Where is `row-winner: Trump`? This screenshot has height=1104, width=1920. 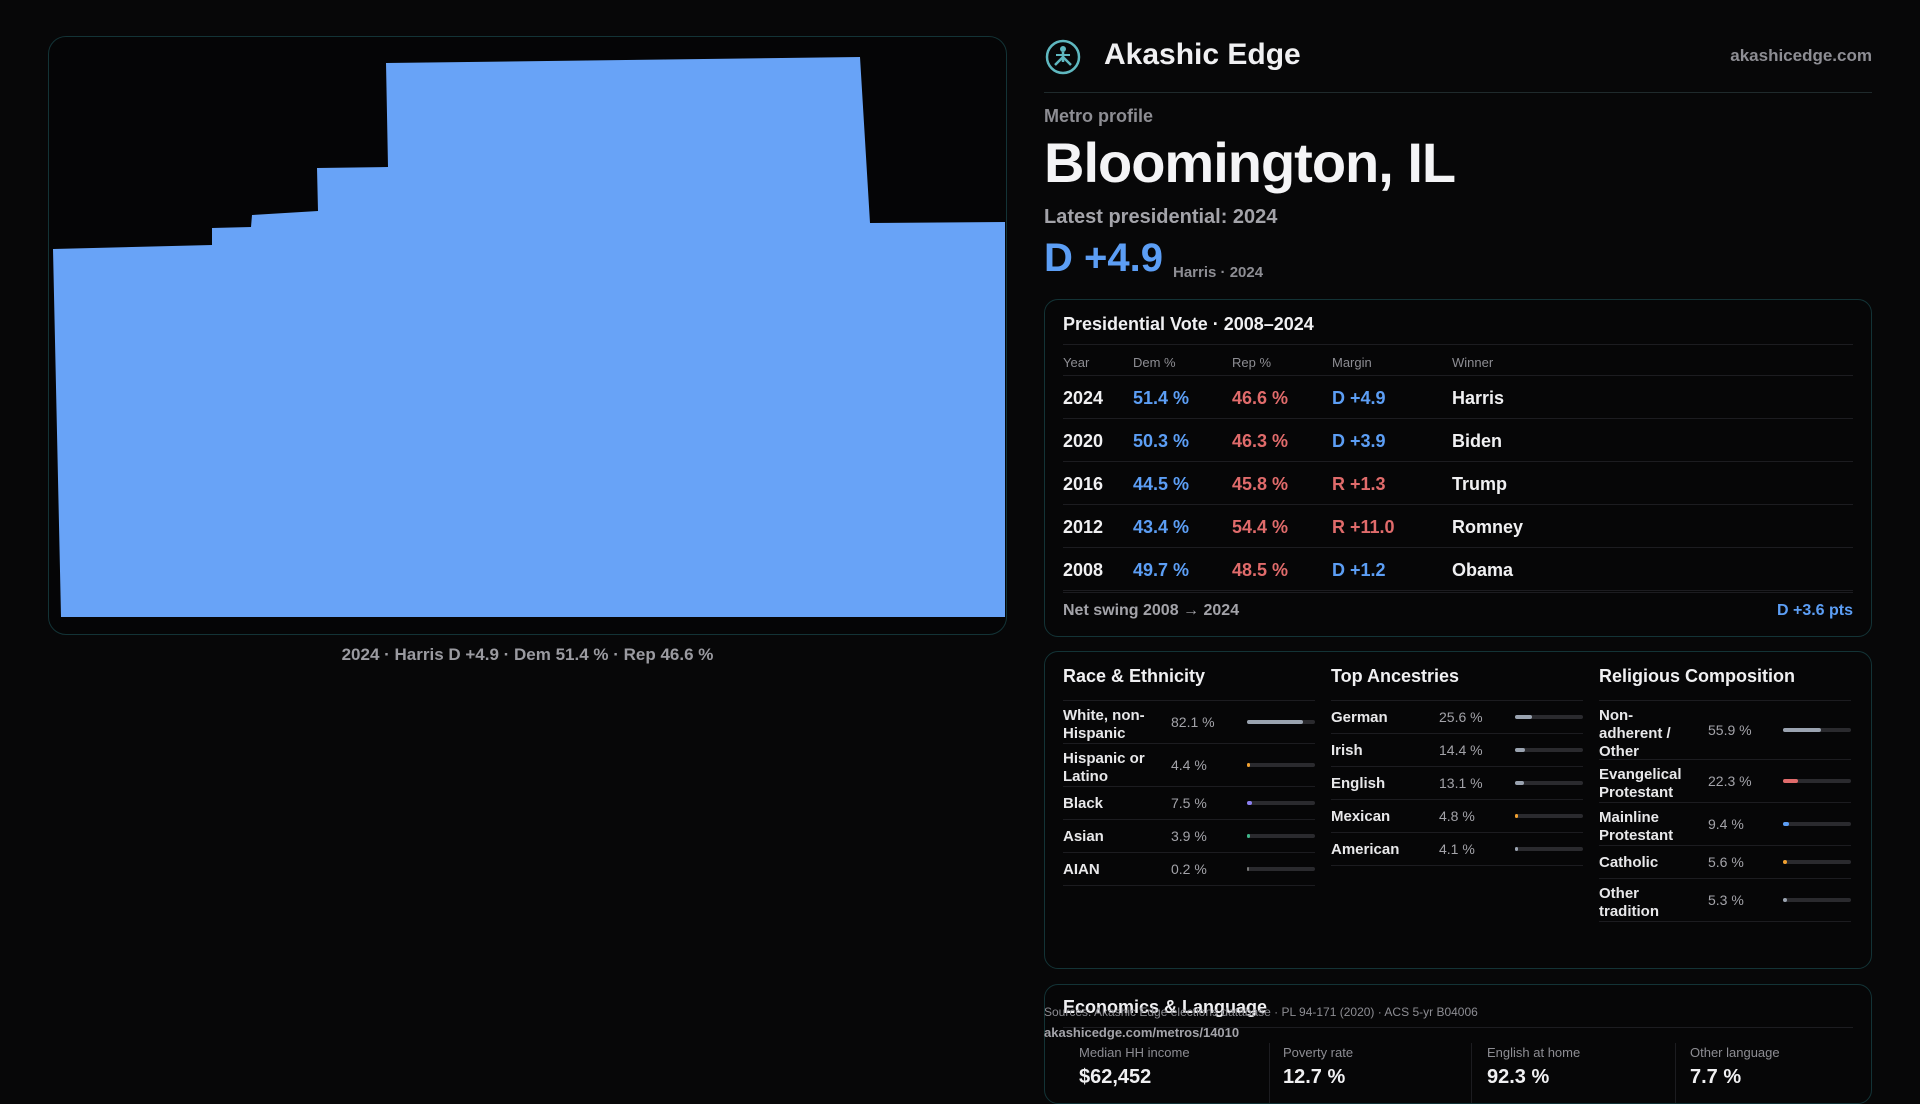
row-winner: Trump is located at coordinates (1480, 484).